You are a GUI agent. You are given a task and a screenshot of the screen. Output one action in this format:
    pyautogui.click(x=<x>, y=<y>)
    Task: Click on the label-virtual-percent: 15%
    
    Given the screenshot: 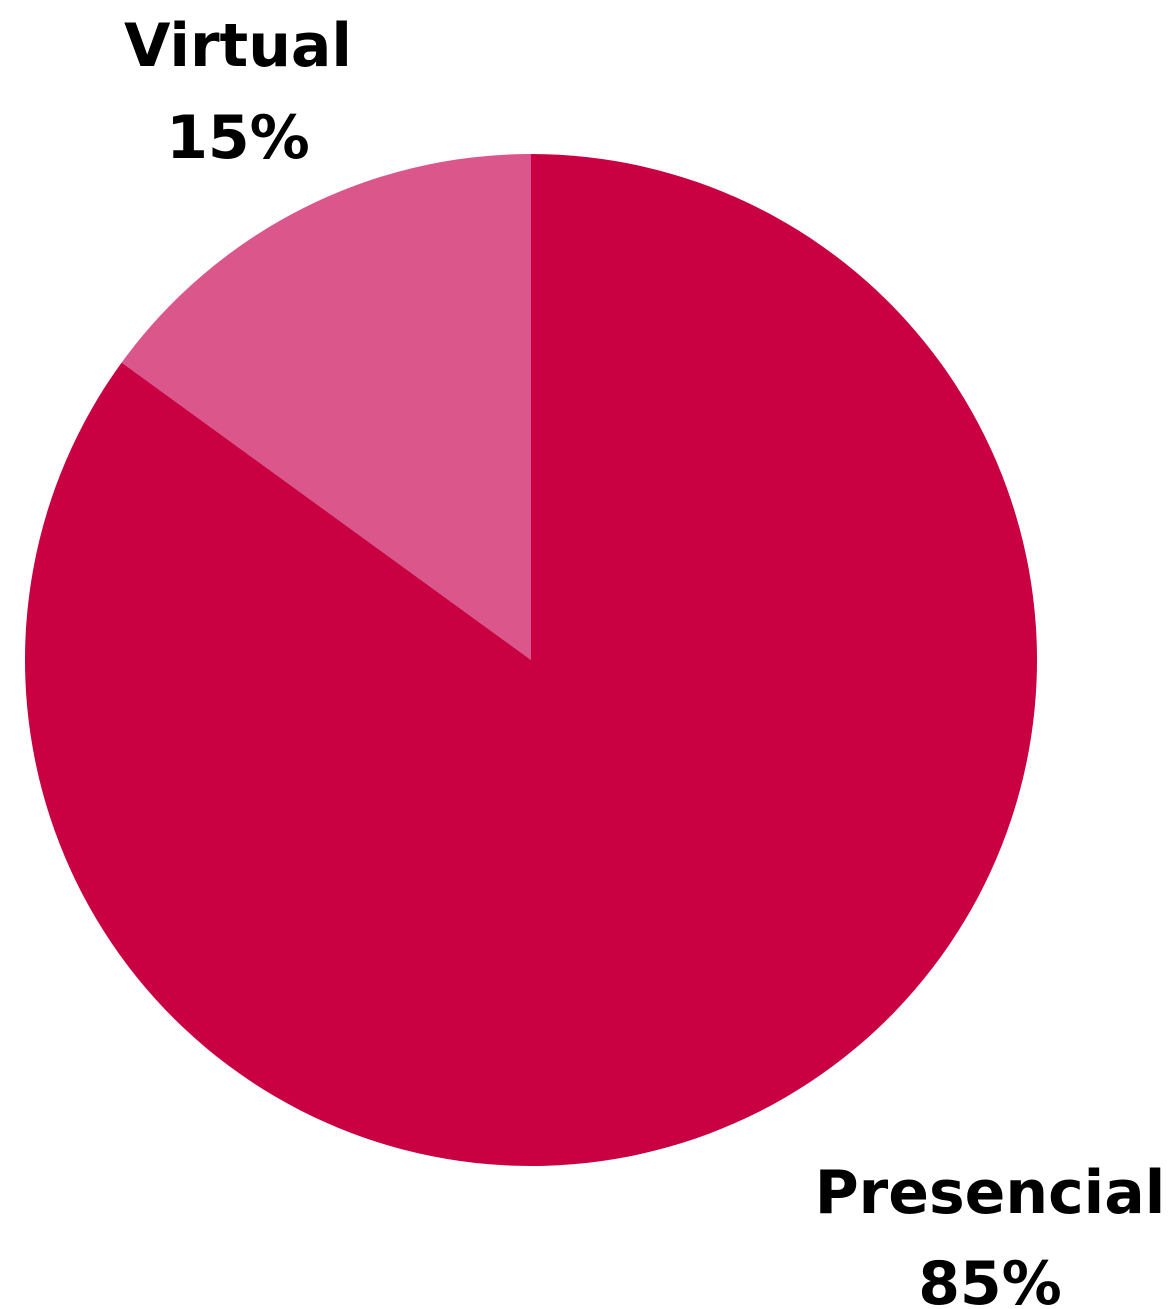 What is the action you would take?
    pyautogui.click(x=238, y=138)
    